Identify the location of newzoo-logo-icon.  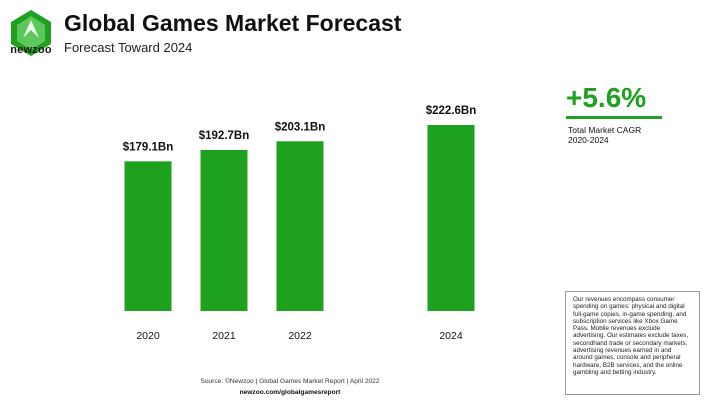
(31, 33).